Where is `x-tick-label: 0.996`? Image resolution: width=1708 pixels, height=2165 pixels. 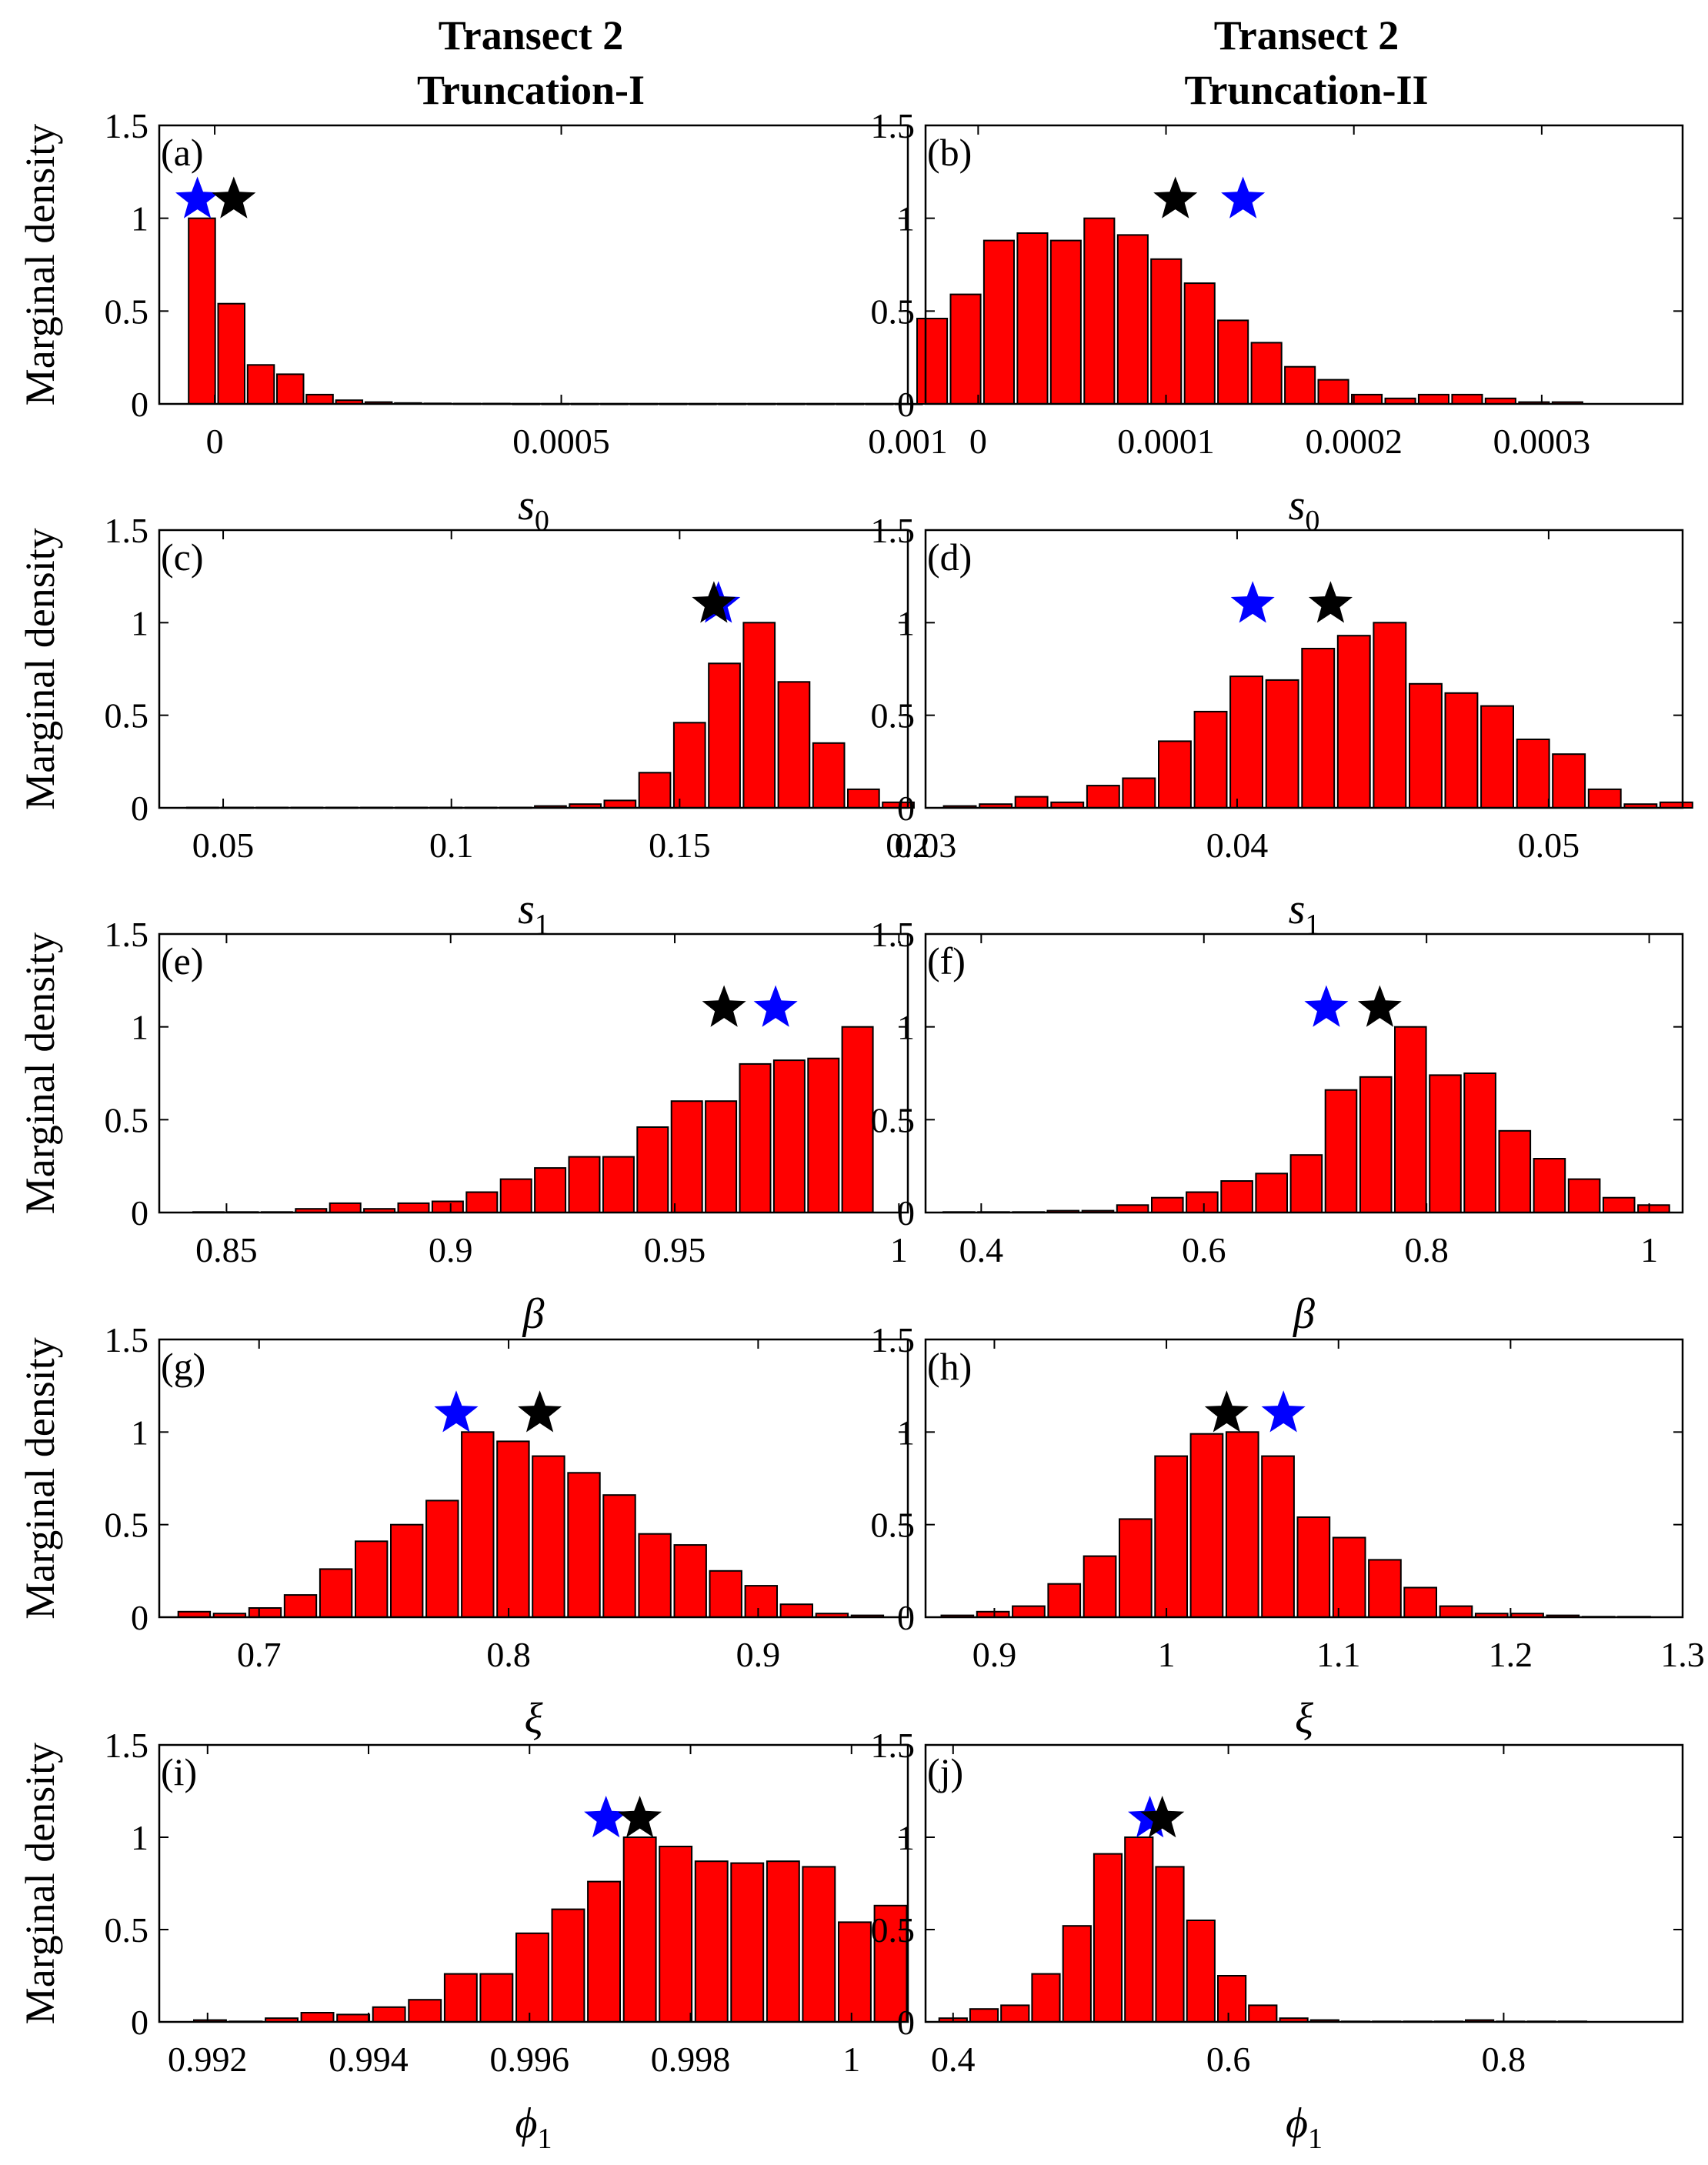
x-tick-label: 0.996 is located at coordinates (530, 2059).